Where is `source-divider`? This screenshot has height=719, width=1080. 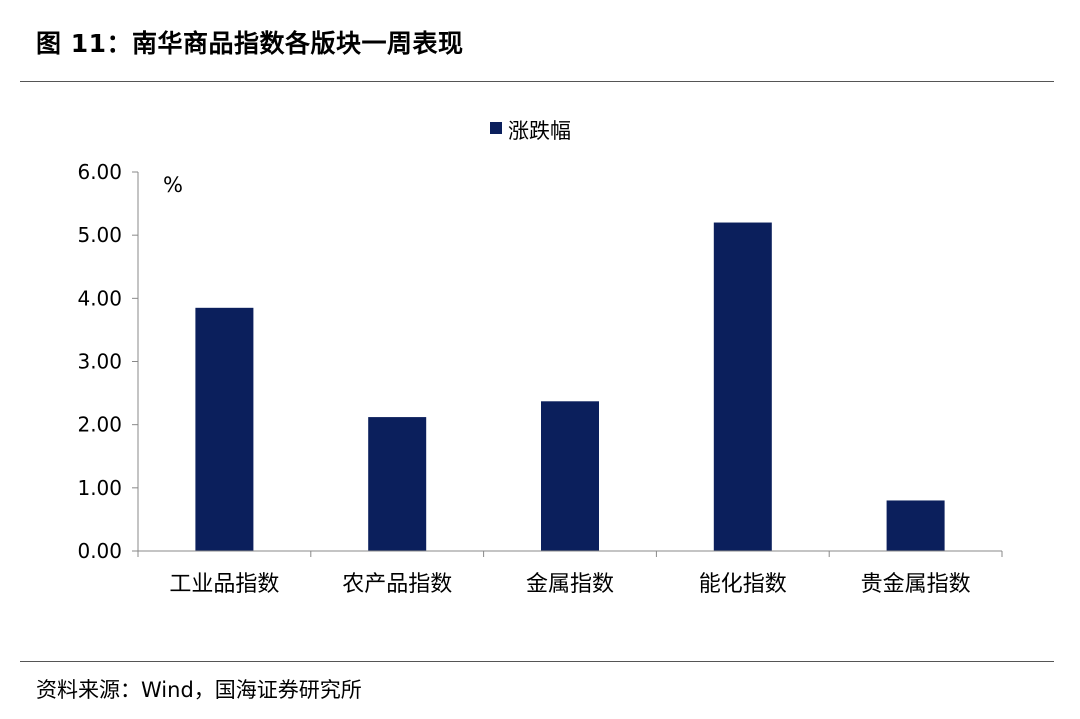 source-divider is located at coordinates (537, 661).